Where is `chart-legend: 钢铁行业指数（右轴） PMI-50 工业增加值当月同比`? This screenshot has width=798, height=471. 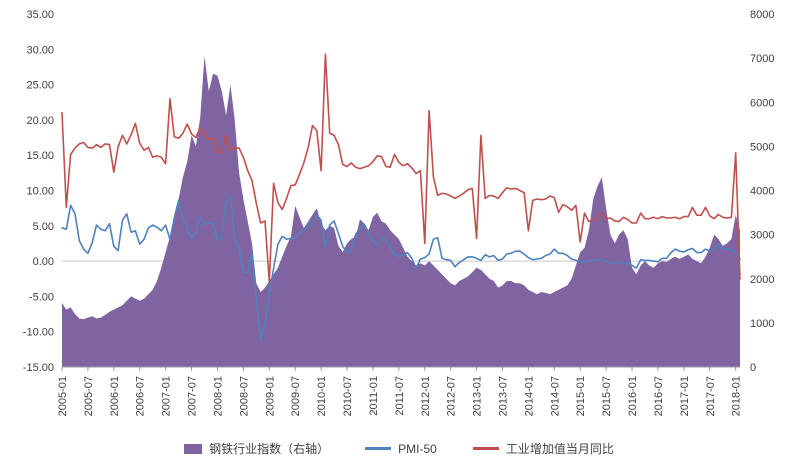
chart-legend: 钢铁行业指数（右轴） PMI-50 工业增加值当月同比 is located at coordinates (399, 448).